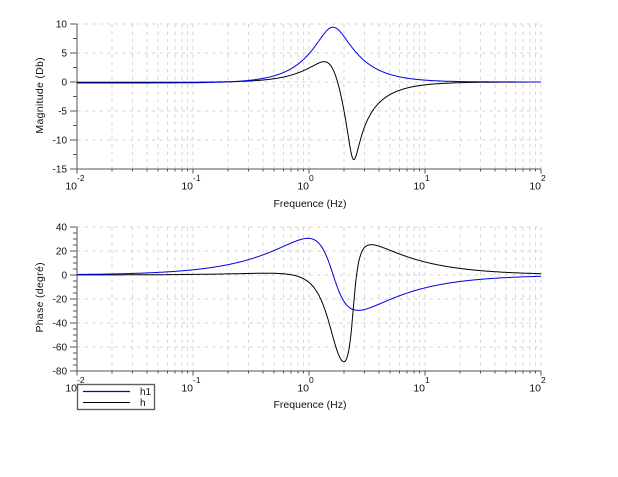 The width and height of the screenshot is (618, 477). What do you see at coordinates (60, 348) in the screenshot?
I see `svg-text: -60` at bounding box center [60, 348].